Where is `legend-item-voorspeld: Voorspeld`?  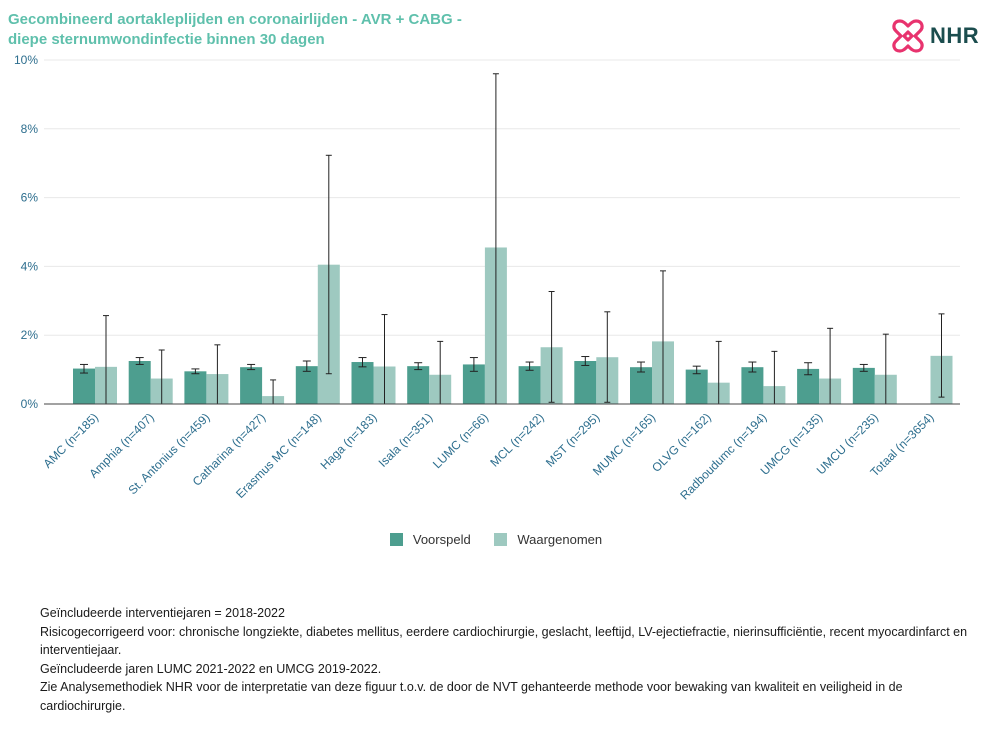
legend-item-voorspeld: Voorspeld is located at coordinates (430, 539).